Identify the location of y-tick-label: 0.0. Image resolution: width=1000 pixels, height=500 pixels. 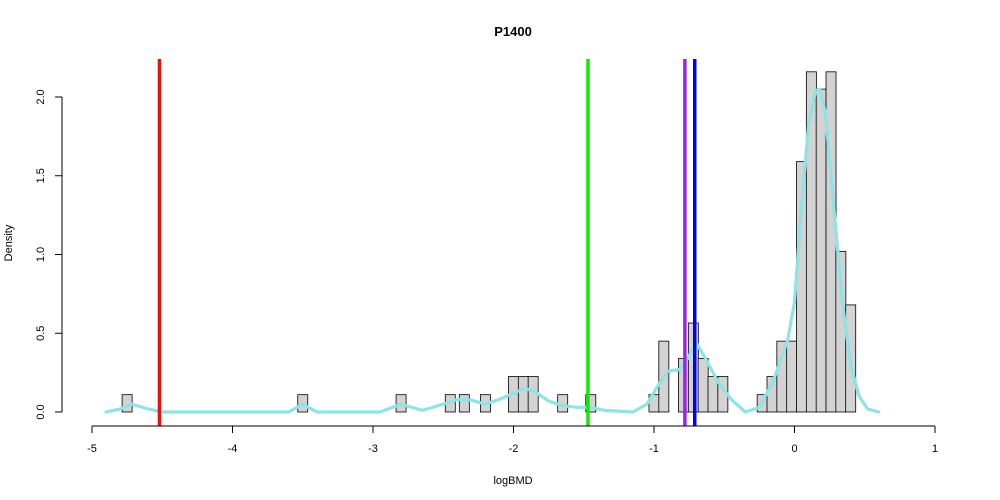
(41, 411).